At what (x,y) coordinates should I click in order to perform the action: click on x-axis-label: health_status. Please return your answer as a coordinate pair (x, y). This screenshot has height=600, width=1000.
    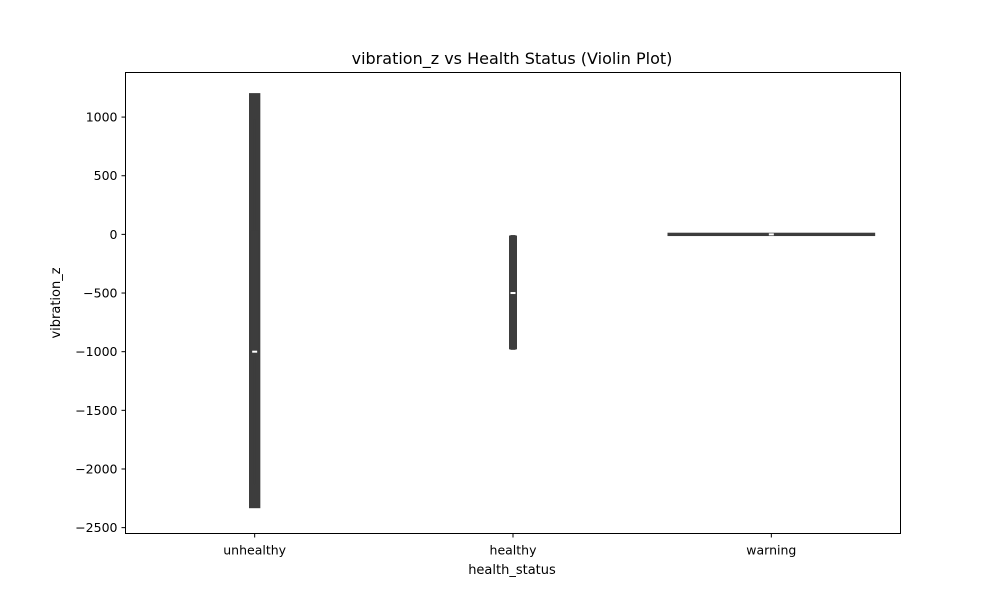
    Looking at the image, I should click on (512, 570).